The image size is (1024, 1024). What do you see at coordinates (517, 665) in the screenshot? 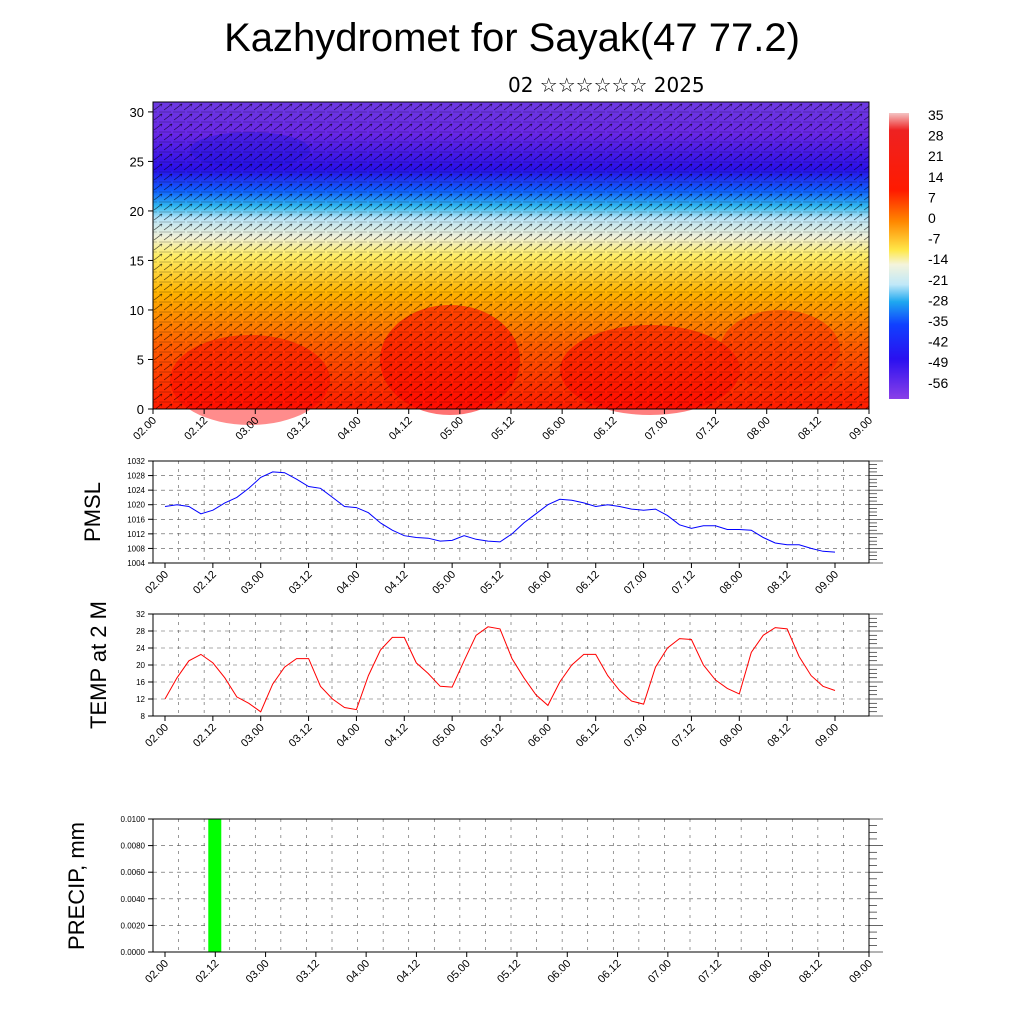
I see `temperature-grid` at bounding box center [517, 665].